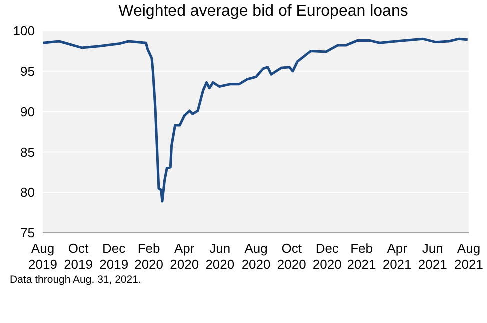 The width and height of the screenshot is (487, 323). I want to click on x-tick-label: Jun 2021, so click(433, 256).